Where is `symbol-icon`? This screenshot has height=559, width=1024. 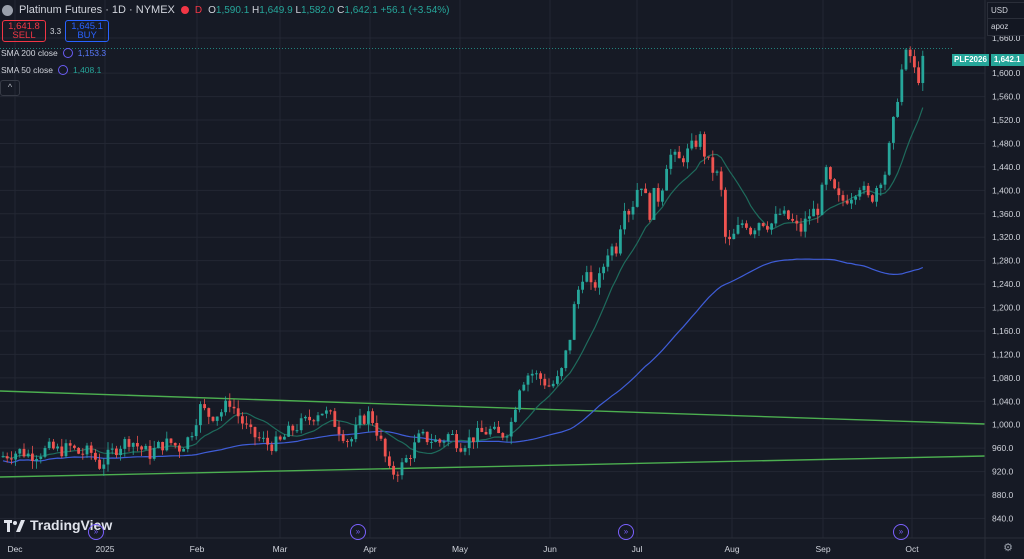 symbol-icon is located at coordinates (7, 10).